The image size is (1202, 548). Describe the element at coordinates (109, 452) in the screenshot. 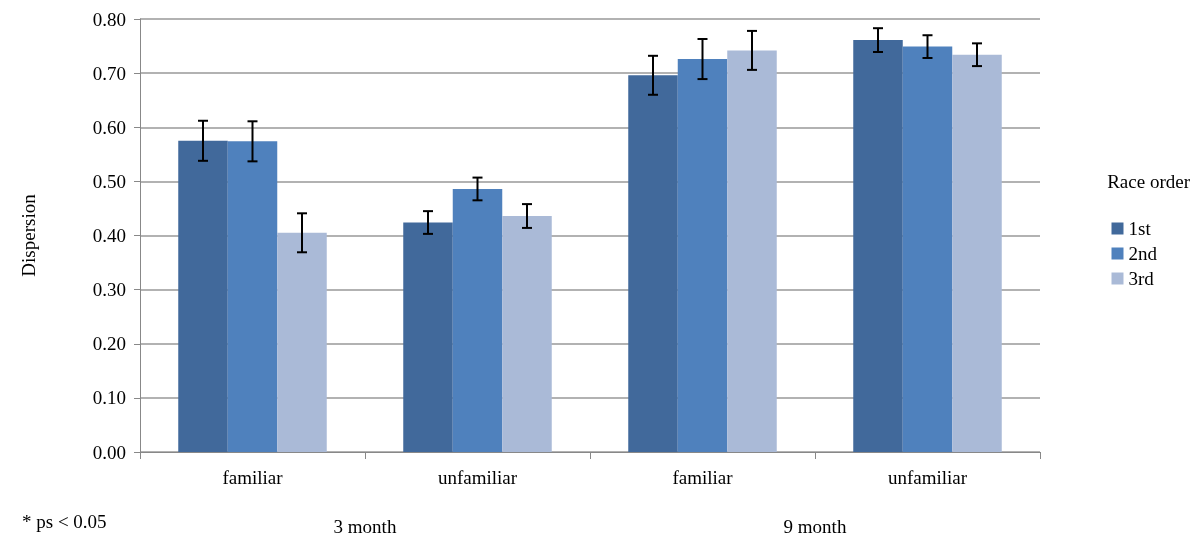

I see `y-tick-label: 0.00` at that location.